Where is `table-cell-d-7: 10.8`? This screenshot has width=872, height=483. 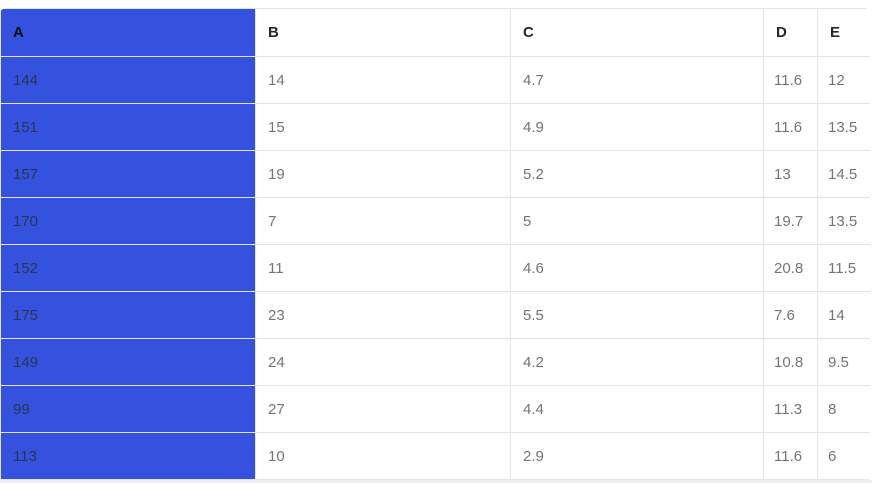
table-cell-d-7: 10.8 is located at coordinates (790, 362).